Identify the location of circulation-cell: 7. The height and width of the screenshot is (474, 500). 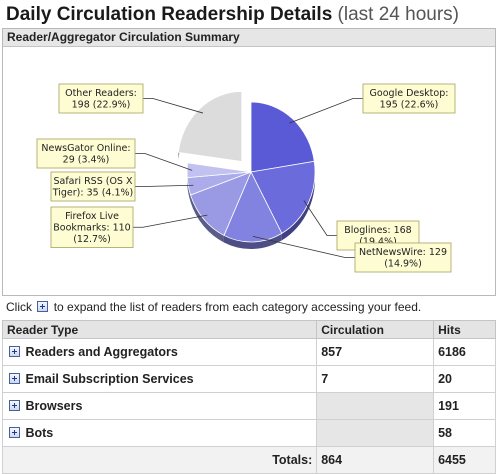
(375, 379).